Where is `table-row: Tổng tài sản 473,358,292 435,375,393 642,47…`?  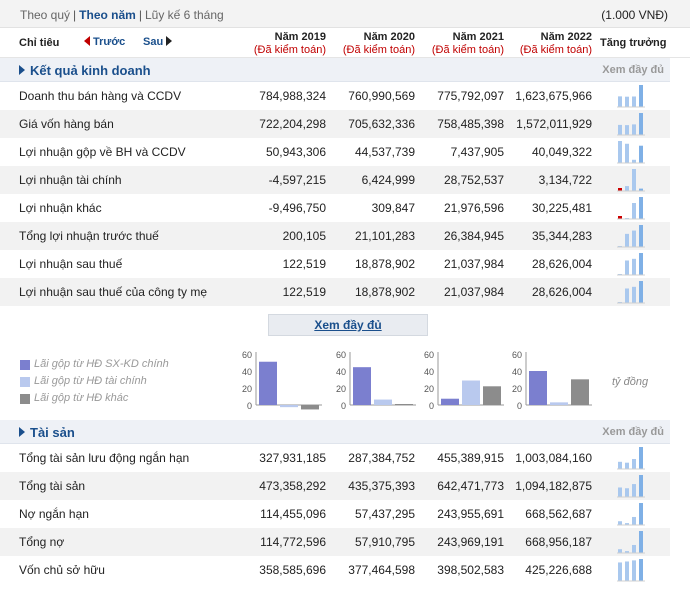 table-row: Tổng tài sản 473,358,292 435,375,393 642,47… is located at coordinates (335, 486).